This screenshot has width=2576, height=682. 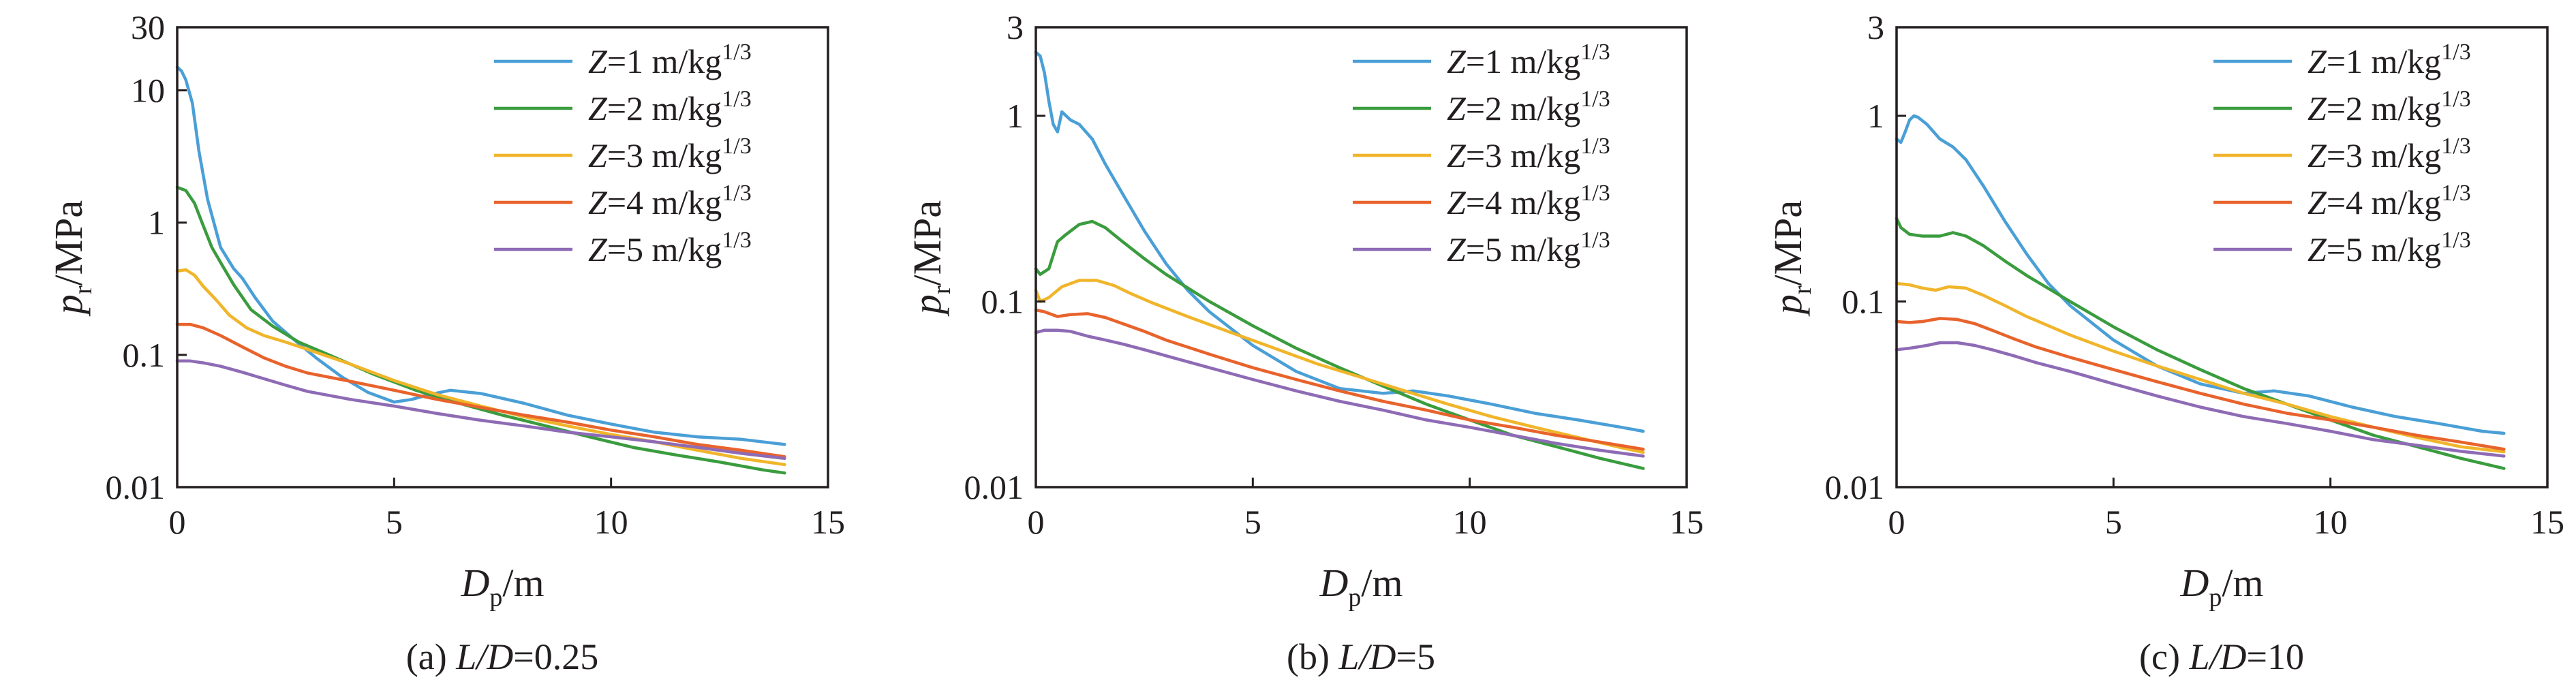 I want to click on y-tick-label: 30, so click(x=148, y=27).